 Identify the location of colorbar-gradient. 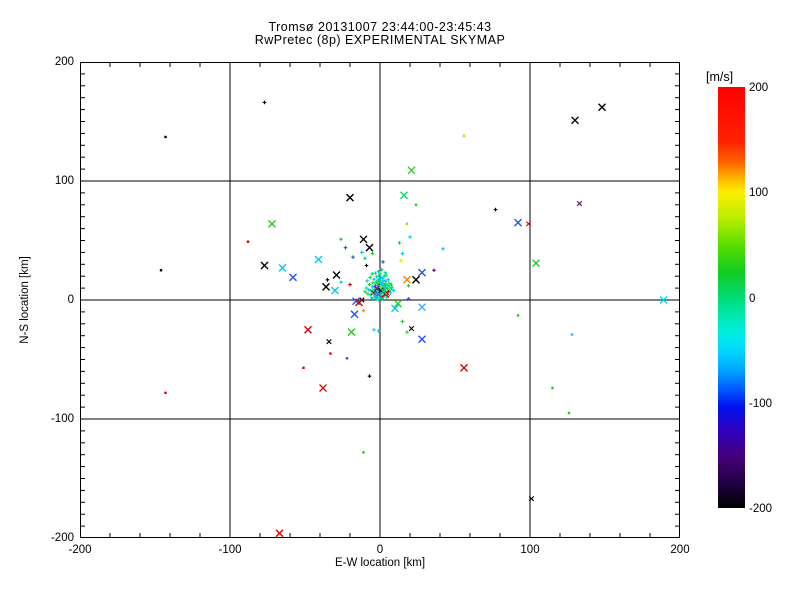
(731, 297).